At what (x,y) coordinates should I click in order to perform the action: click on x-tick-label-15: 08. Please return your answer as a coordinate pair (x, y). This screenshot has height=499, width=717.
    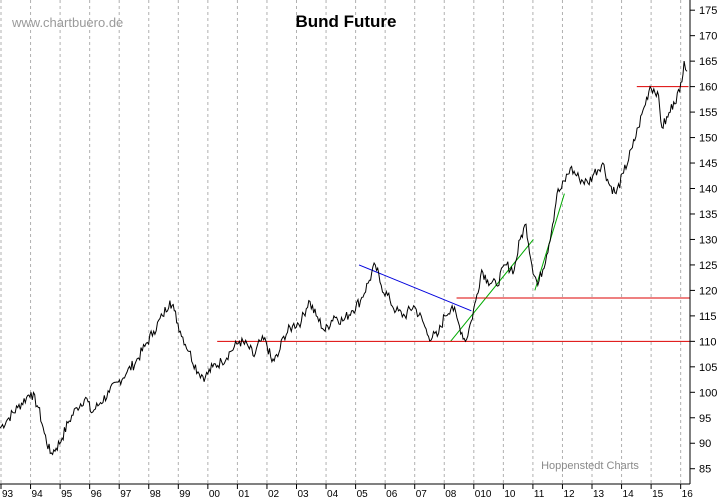
    Looking at the image, I should click on (451, 494).